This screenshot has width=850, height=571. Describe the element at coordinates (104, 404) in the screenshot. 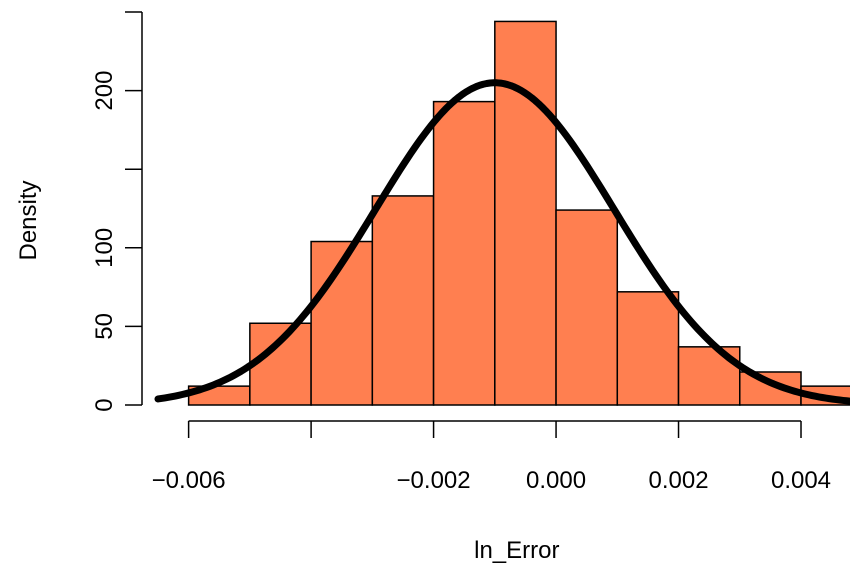

I see `y-tick-label: 0` at that location.